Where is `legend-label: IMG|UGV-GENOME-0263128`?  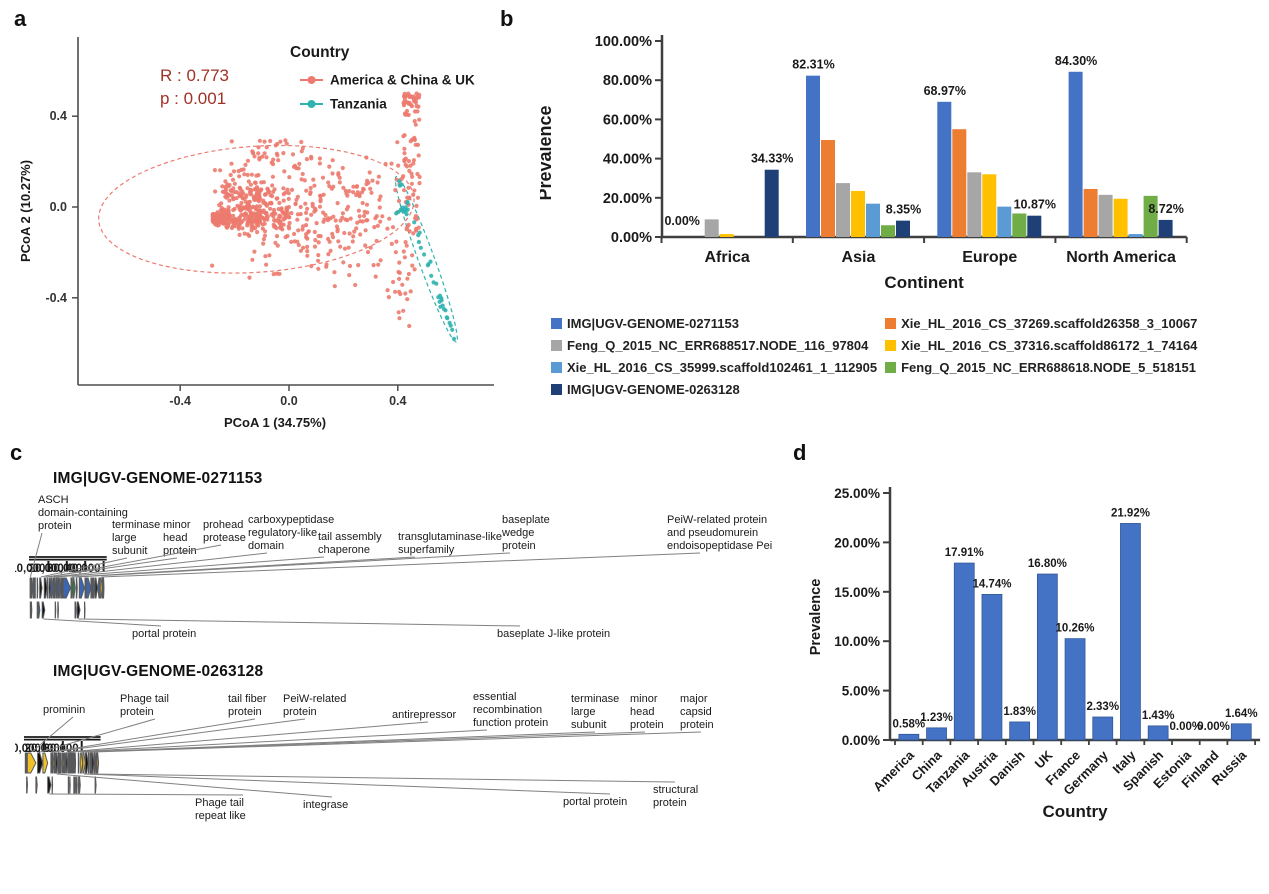 legend-label: IMG|UGV-GENOME-0263128 is located at coordinates (653, 389).